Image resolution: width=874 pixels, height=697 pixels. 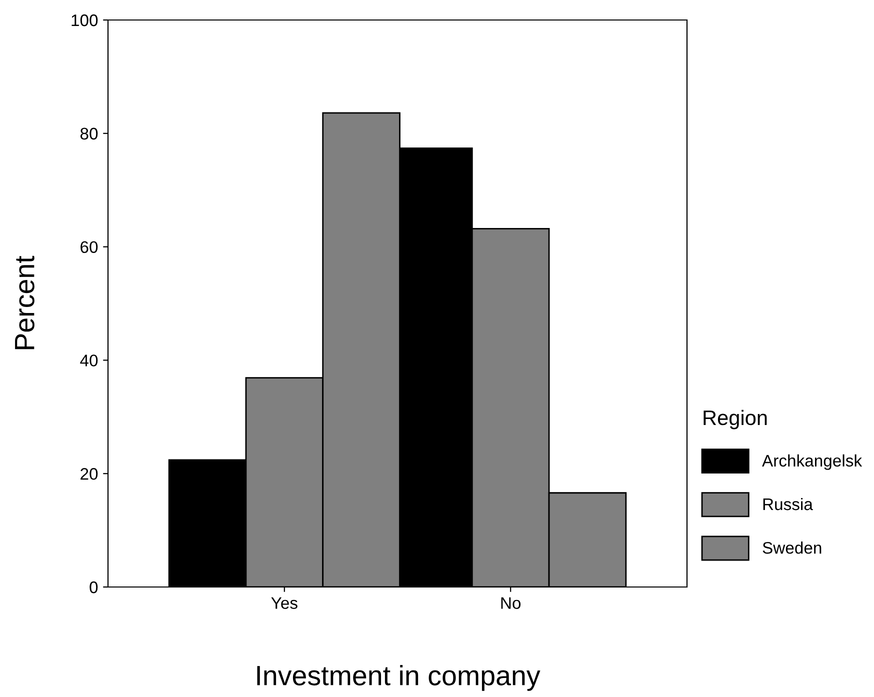 What do you see at coordinates (85, 20) in the screenshot?
I see `y-tick-label: 100` at bounding box center [85, 20].